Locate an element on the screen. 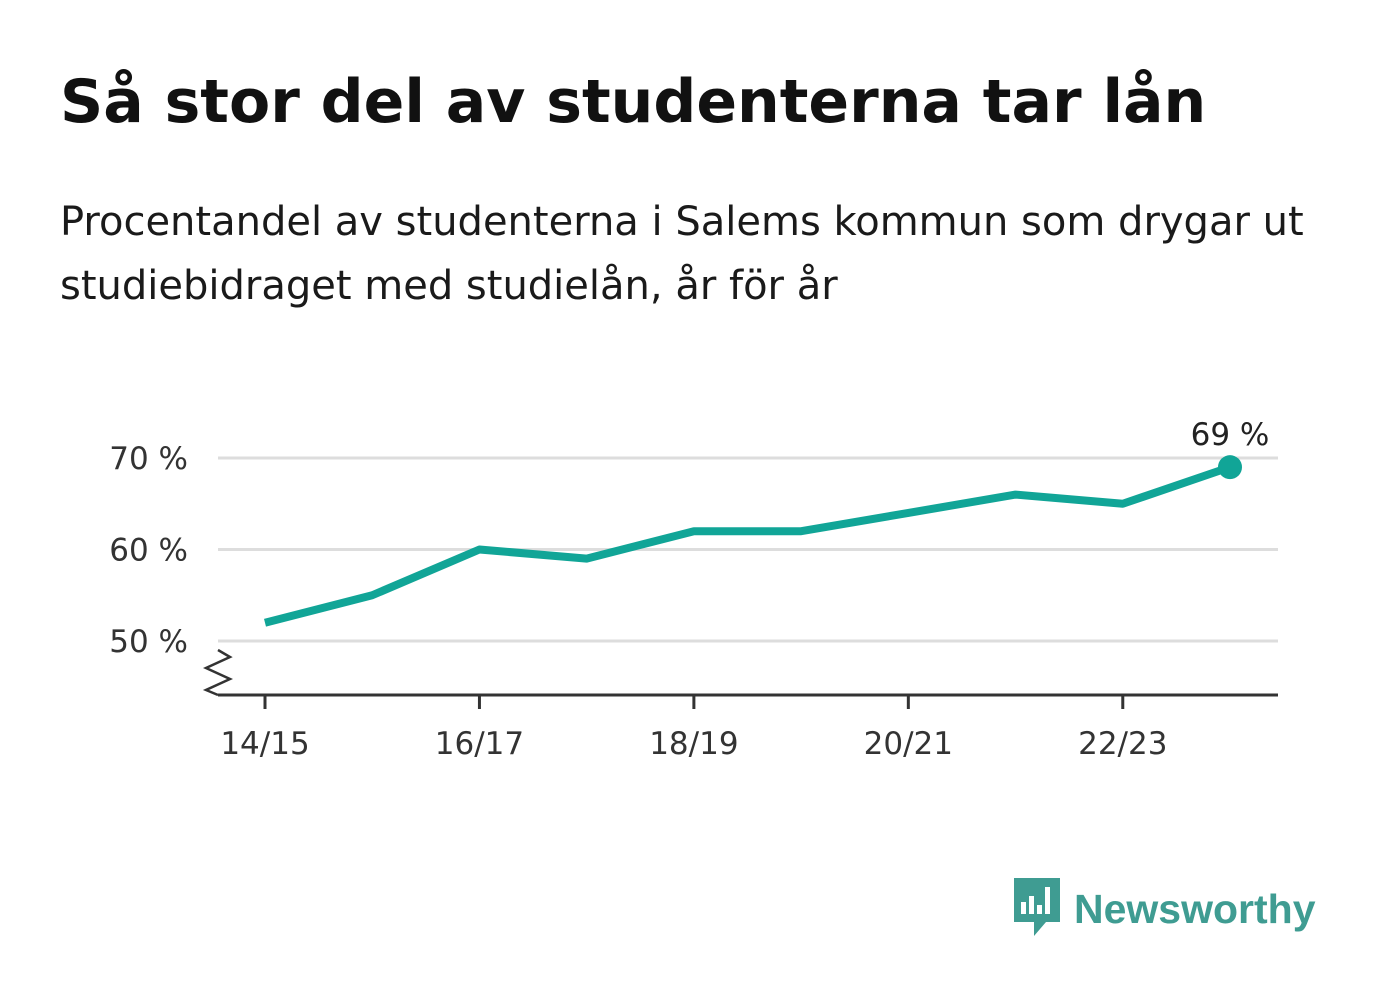 This screenshot has height=999, width=1382. axis-break-mark is located at coordinates (218, 672).